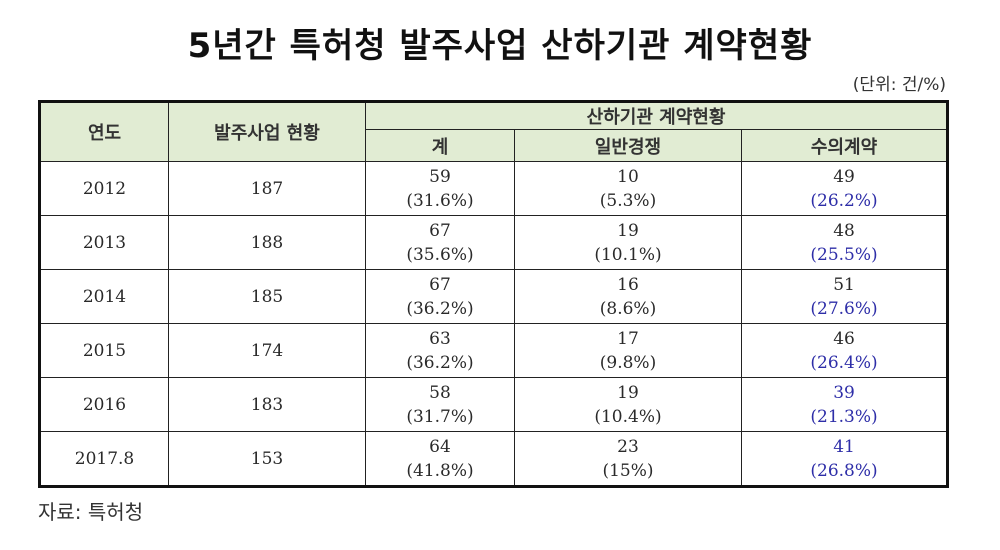 This screenshot has width=1000, height=550. I want to click on source-note: 자료: 특허청, so click(91, 512).